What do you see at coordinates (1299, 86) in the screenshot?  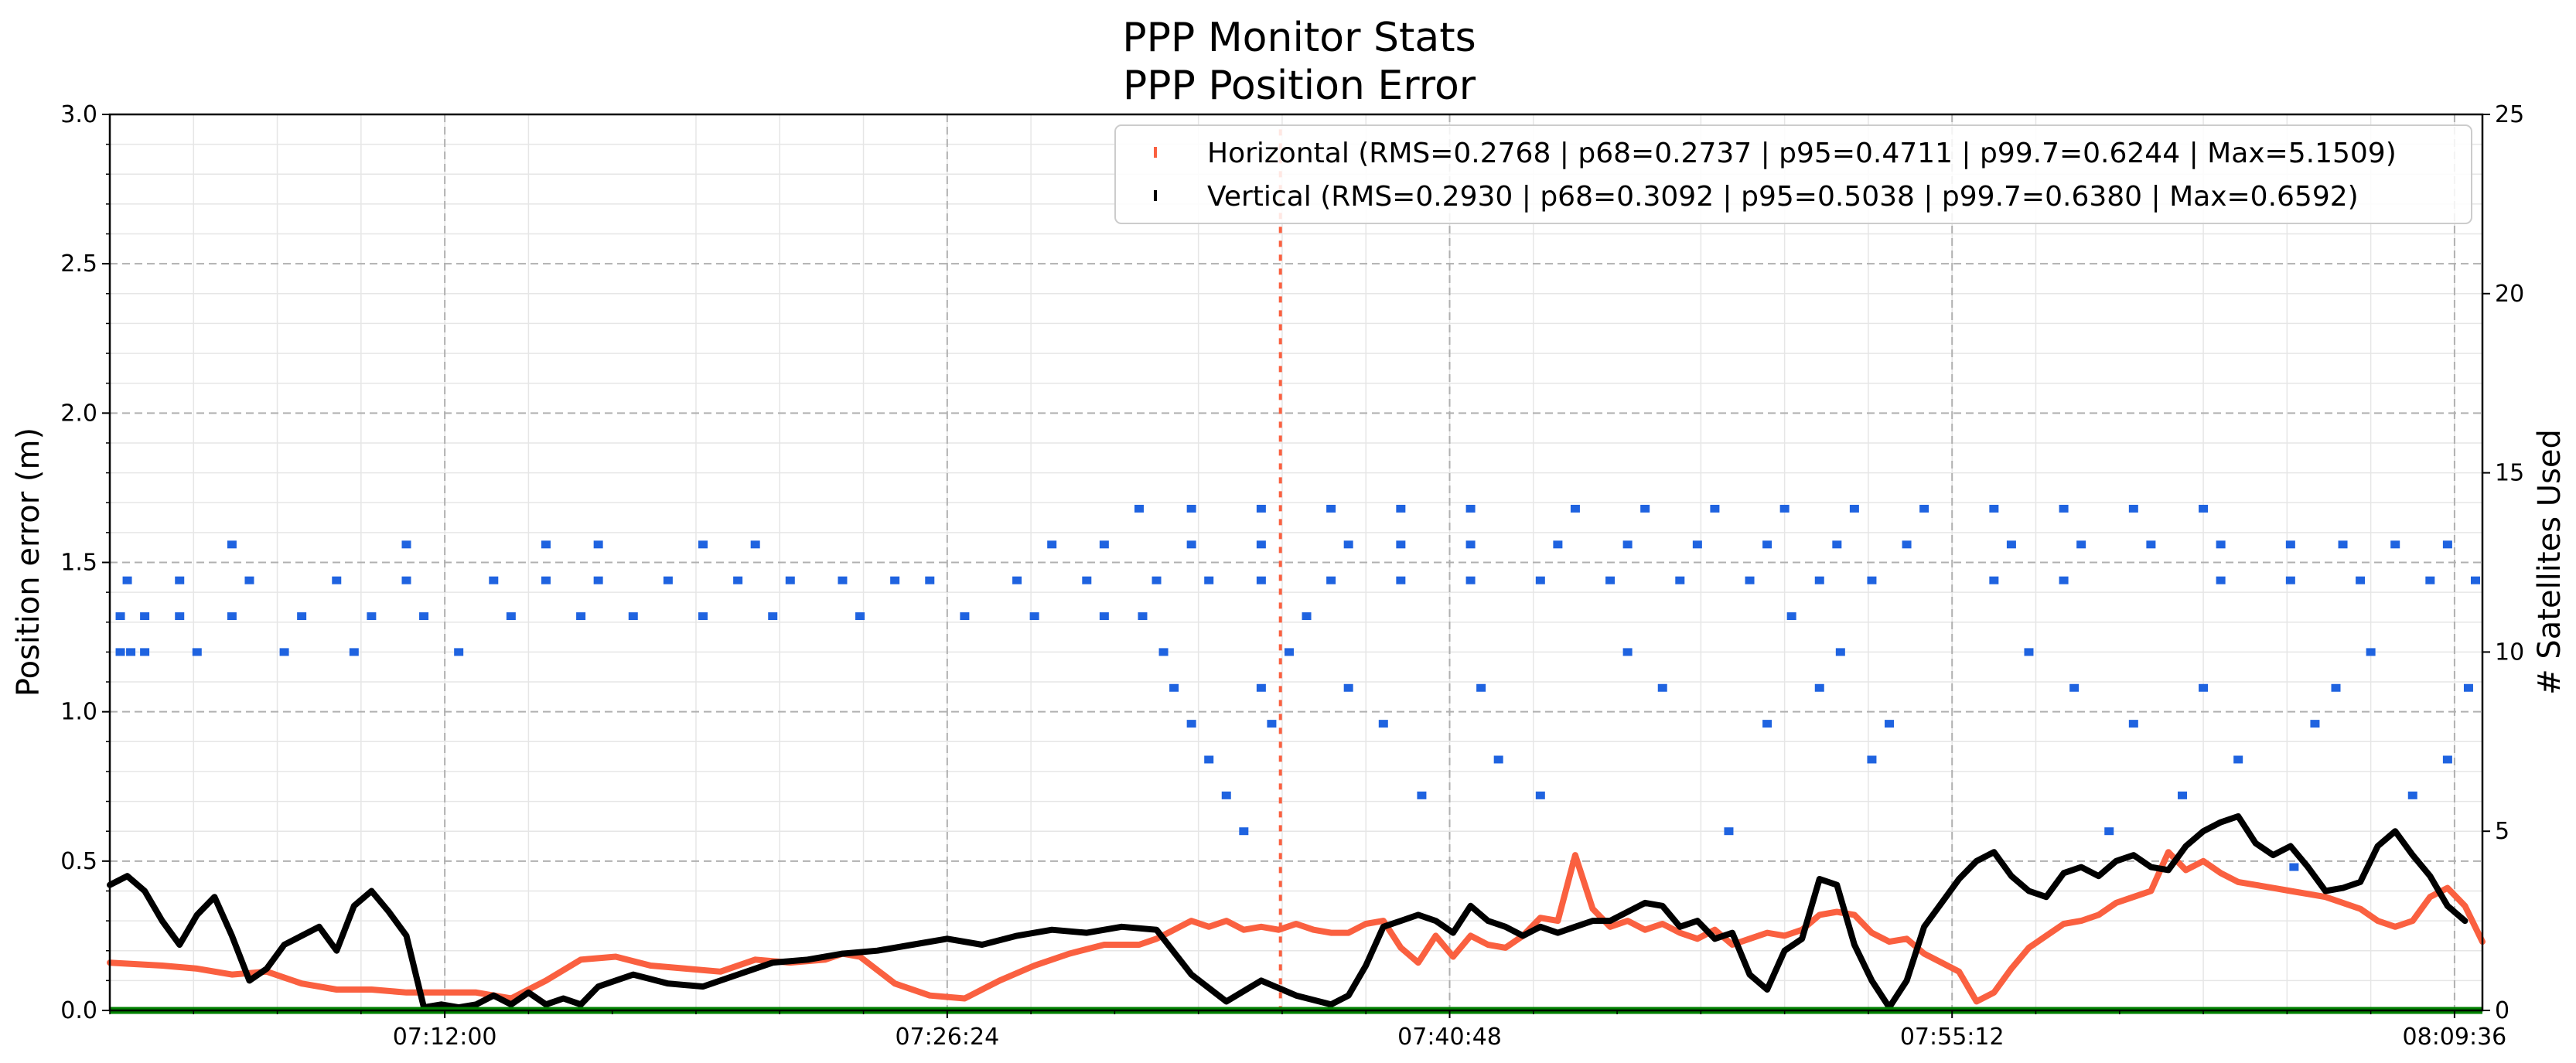 I see `chart-subtitle: PPP Position Error` at bounding box center [1299, 86].